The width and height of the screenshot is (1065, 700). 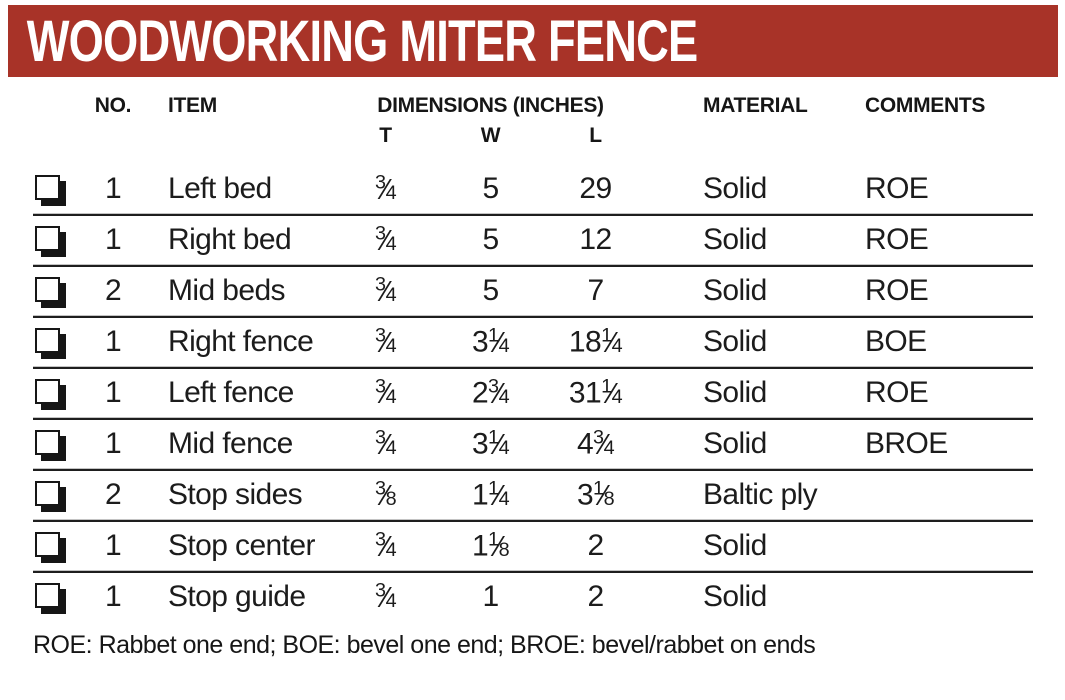 What do you see at coordinates (230, 443) in the screenshot?
I see `cell-item: Mid fence` at bounding box center [230, 443].